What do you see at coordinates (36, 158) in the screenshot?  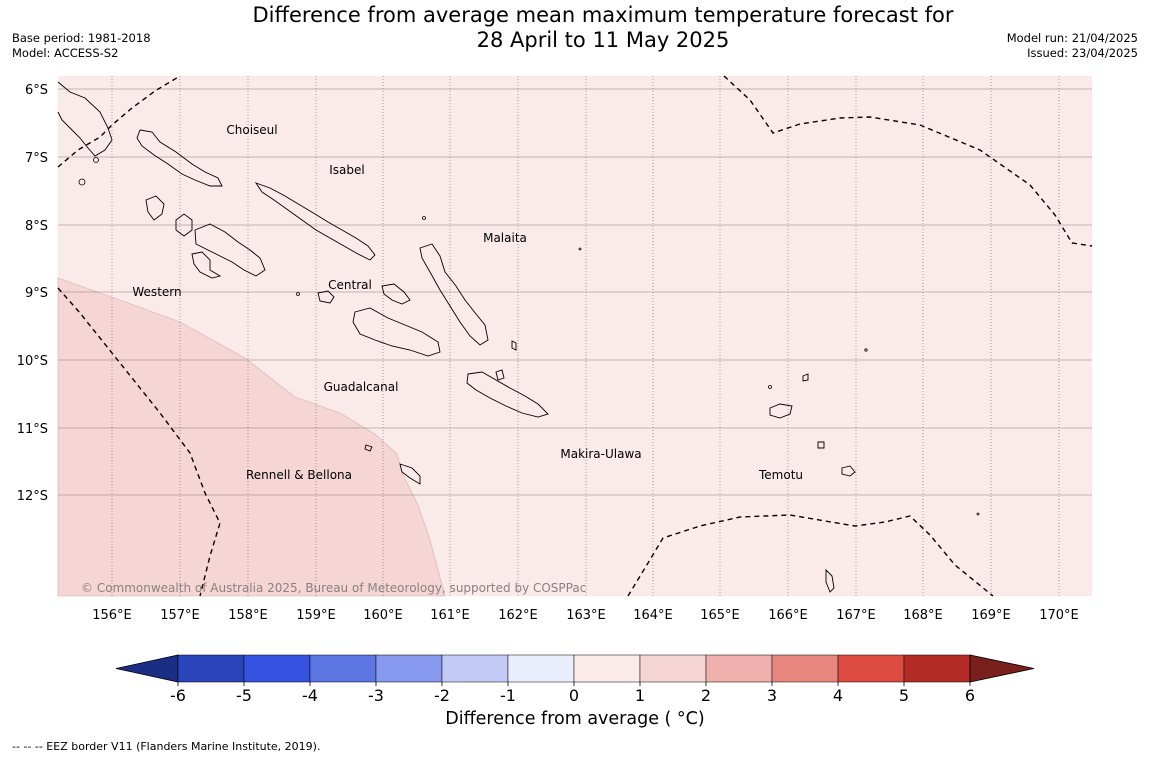 I see `latitude-label: 7°S` at bounding box center [36, 158].